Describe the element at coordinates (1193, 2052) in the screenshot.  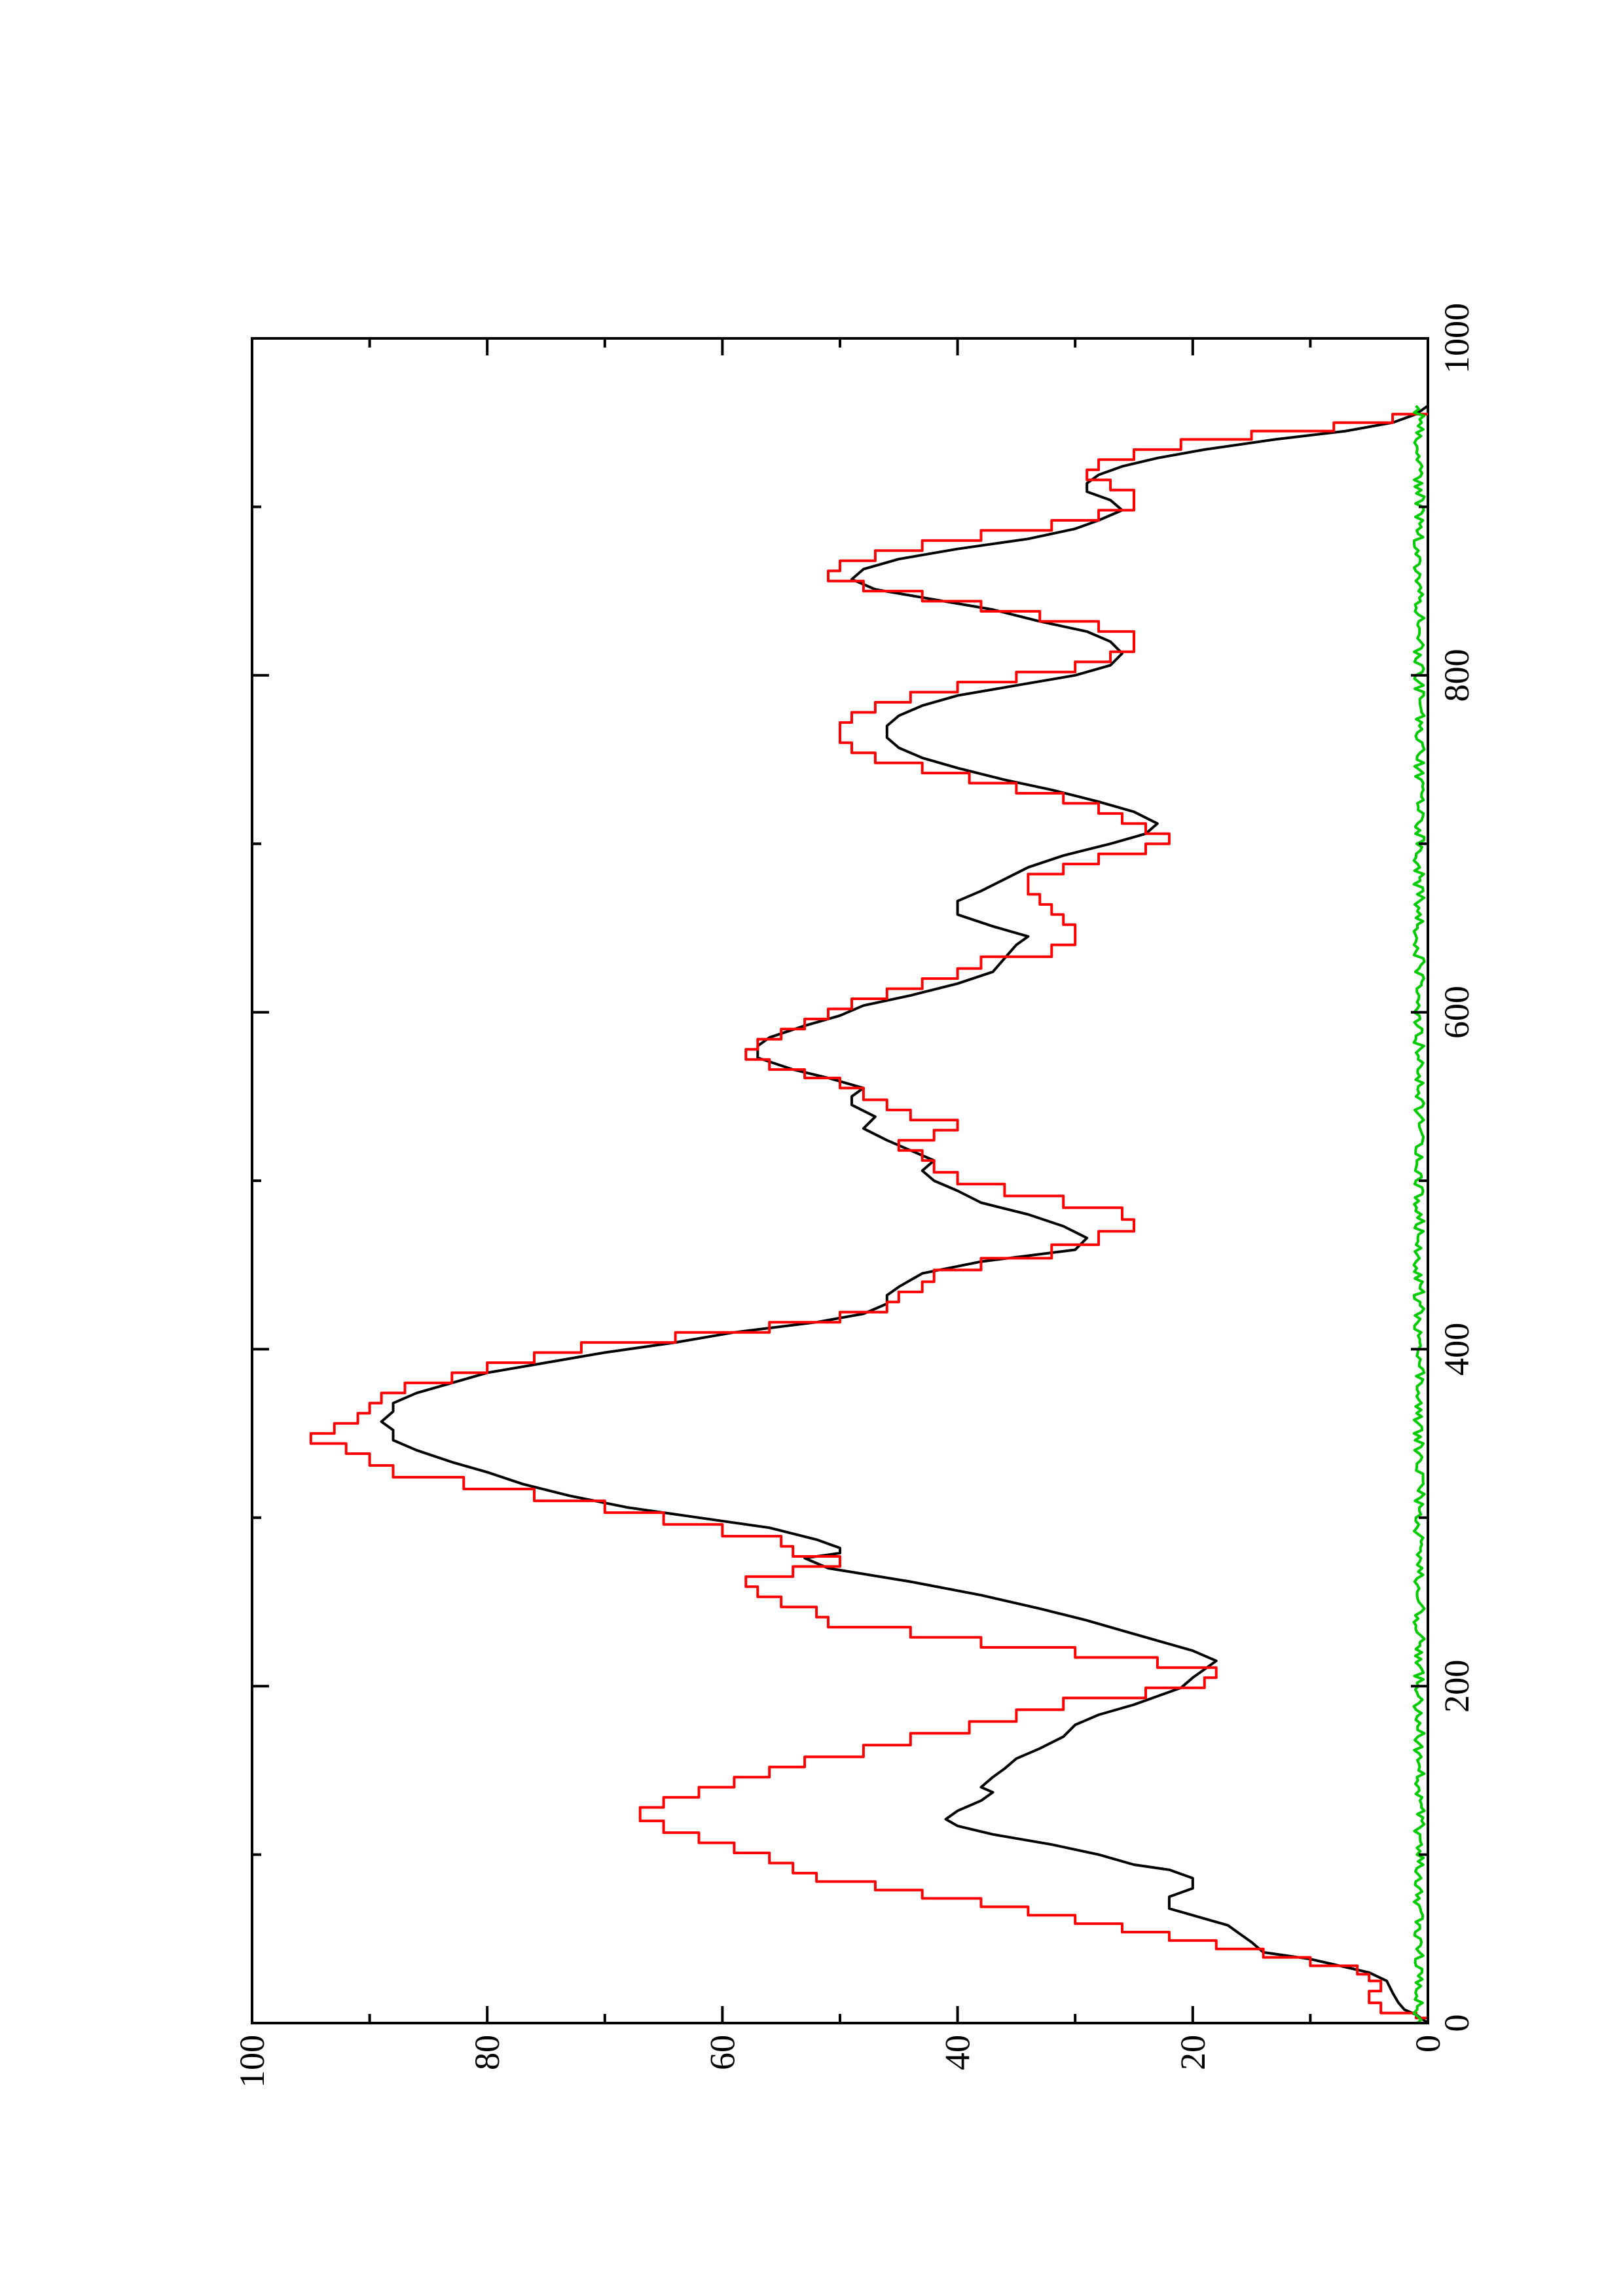
I see `y-tick-label: 20` at that location.